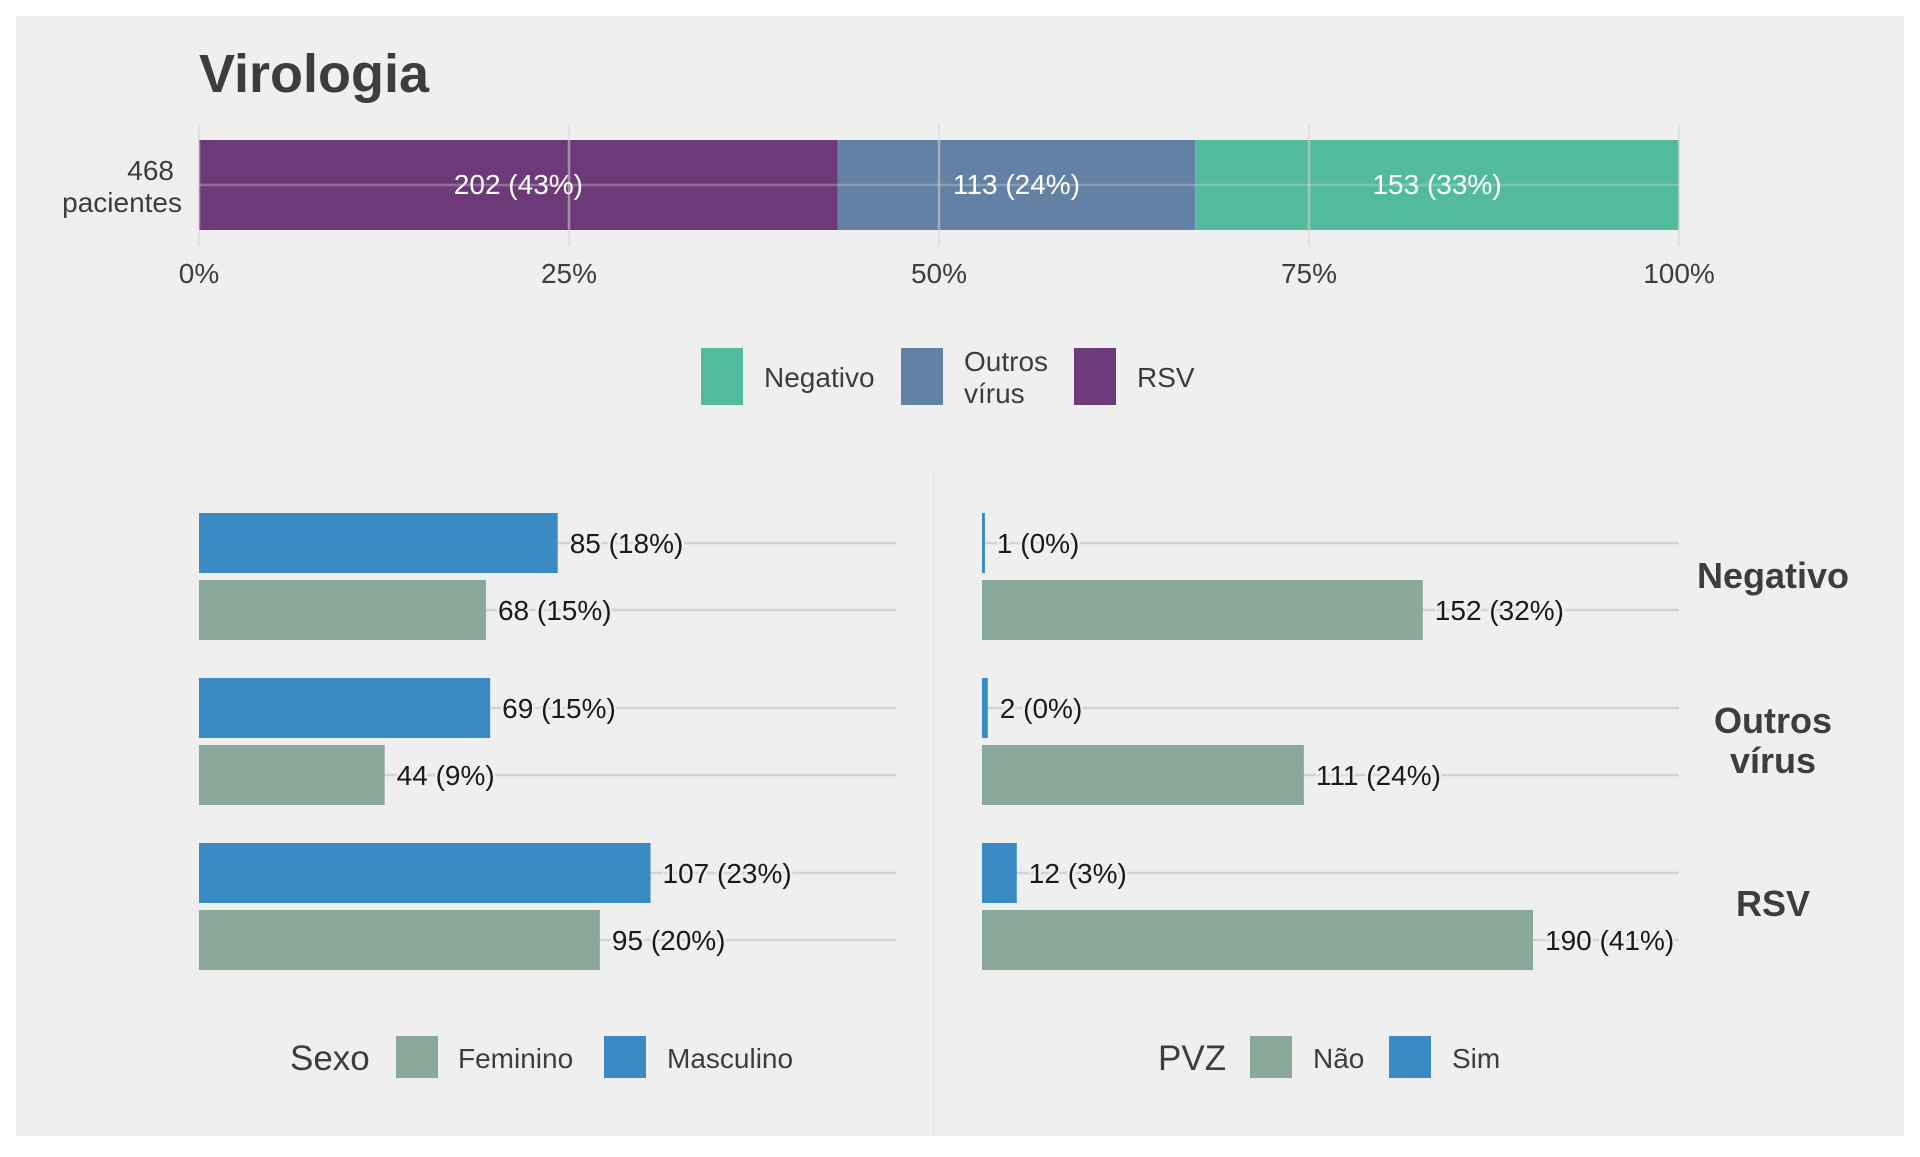 The image size is (1920, 1157). Describe the element at coordinates (122, 202) in the screenshot. I see `category-label: pacientes` at that location.